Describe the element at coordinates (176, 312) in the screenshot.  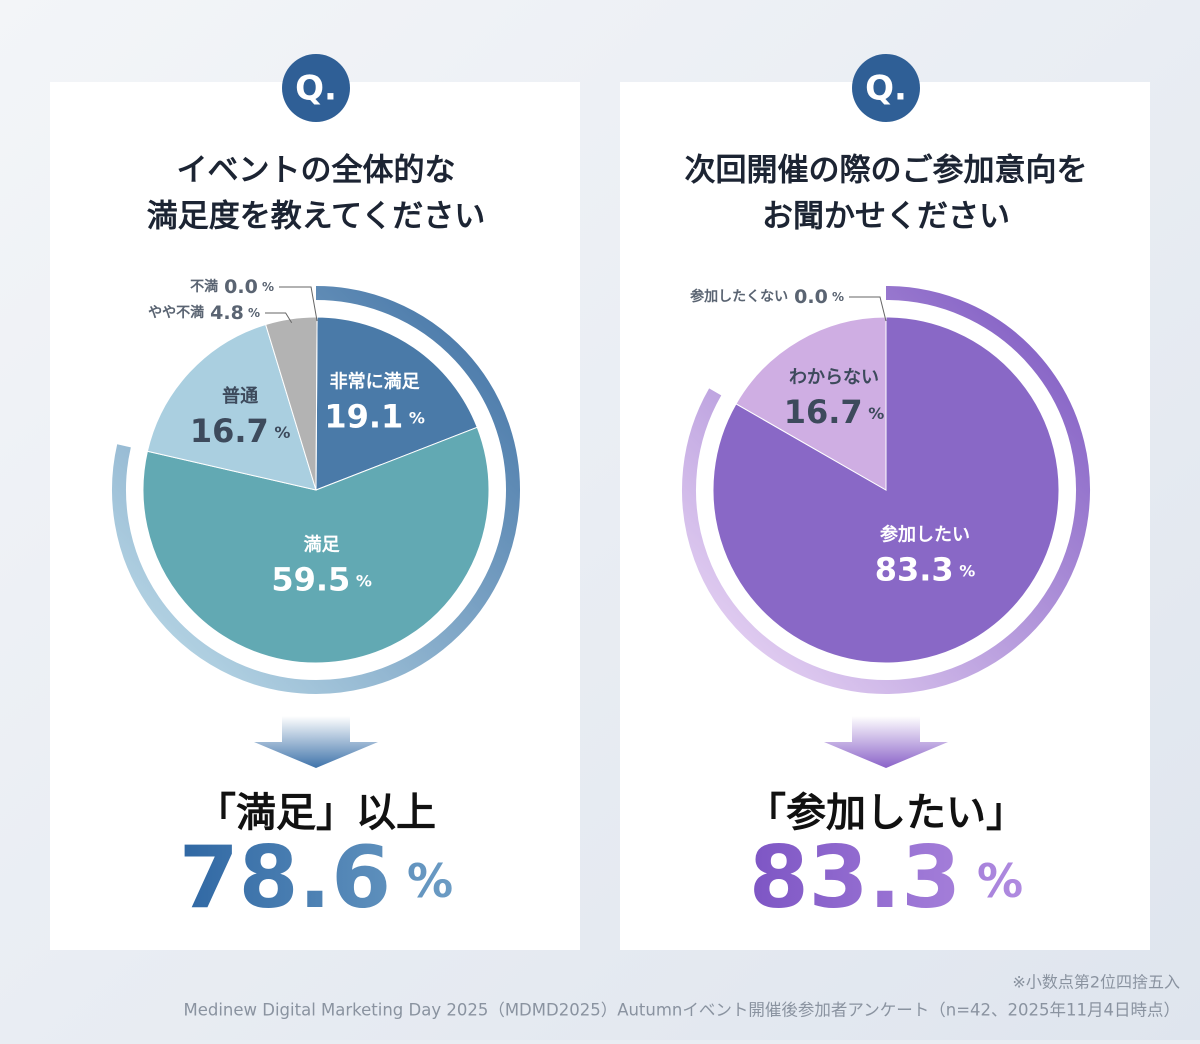
I see `slice-name: やや不満` at that location.